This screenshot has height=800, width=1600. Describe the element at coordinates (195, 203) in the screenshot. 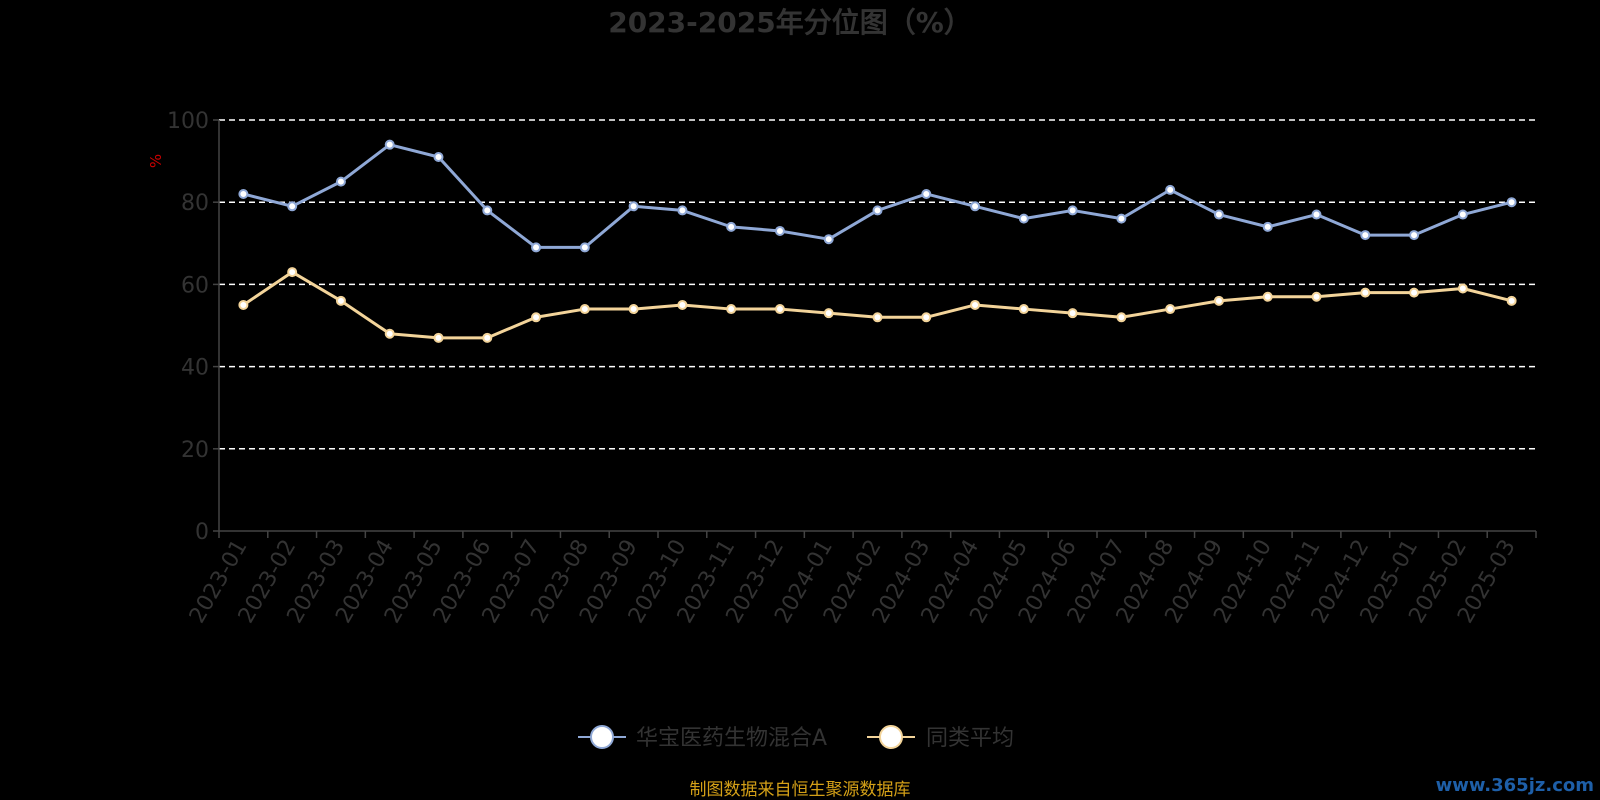

I see `y-tick-label: 80` at that location.